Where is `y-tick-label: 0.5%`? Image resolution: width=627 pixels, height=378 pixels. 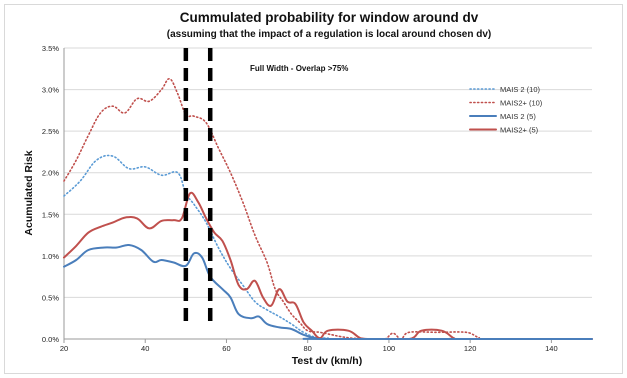 y-tick-label: 0.5% is located at coordinates (50, 297).